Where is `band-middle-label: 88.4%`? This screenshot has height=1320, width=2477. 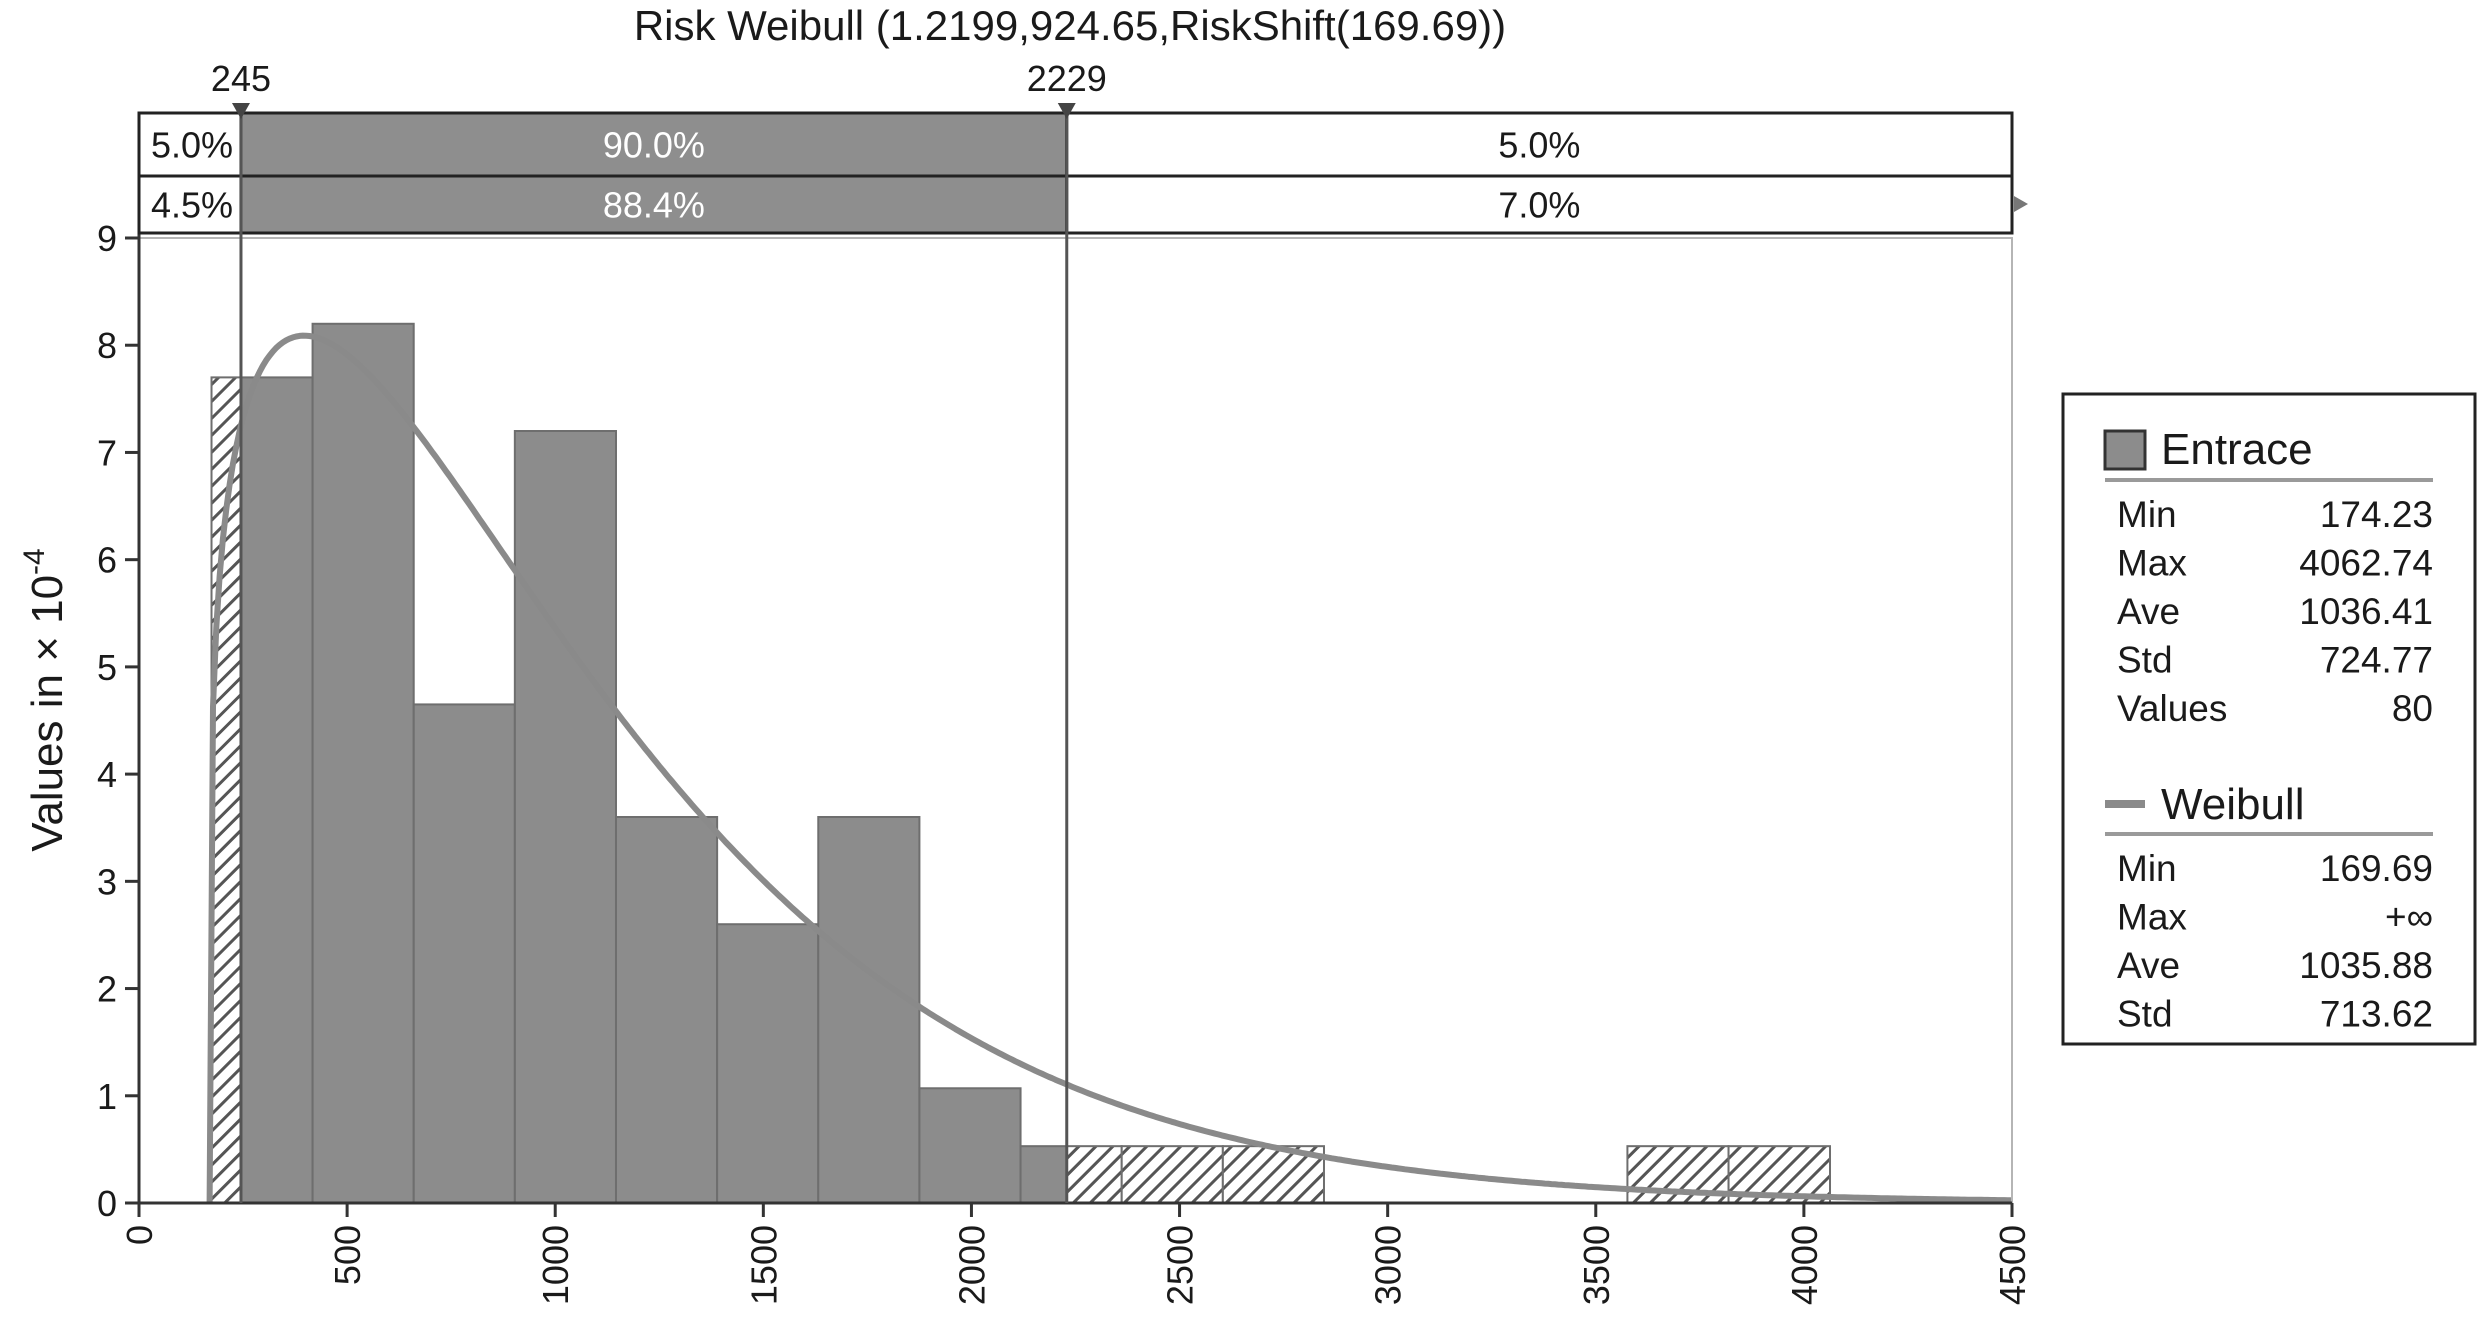
band-middle-label: 88.4% is located at coordinates (654, 205).